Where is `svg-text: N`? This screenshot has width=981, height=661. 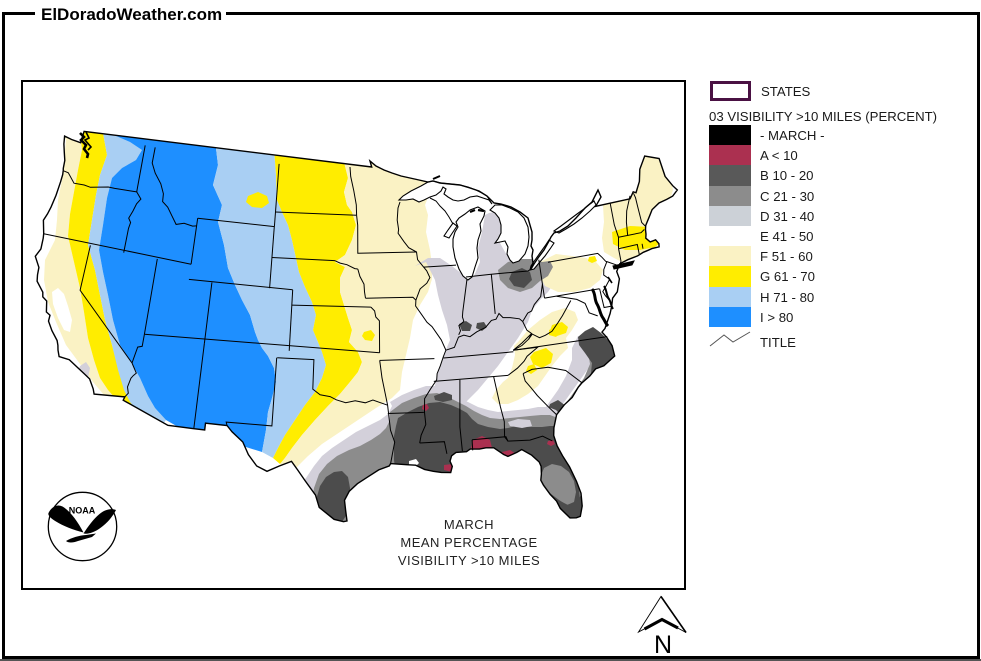
svg-text: N is located at coordinates (663, 644).